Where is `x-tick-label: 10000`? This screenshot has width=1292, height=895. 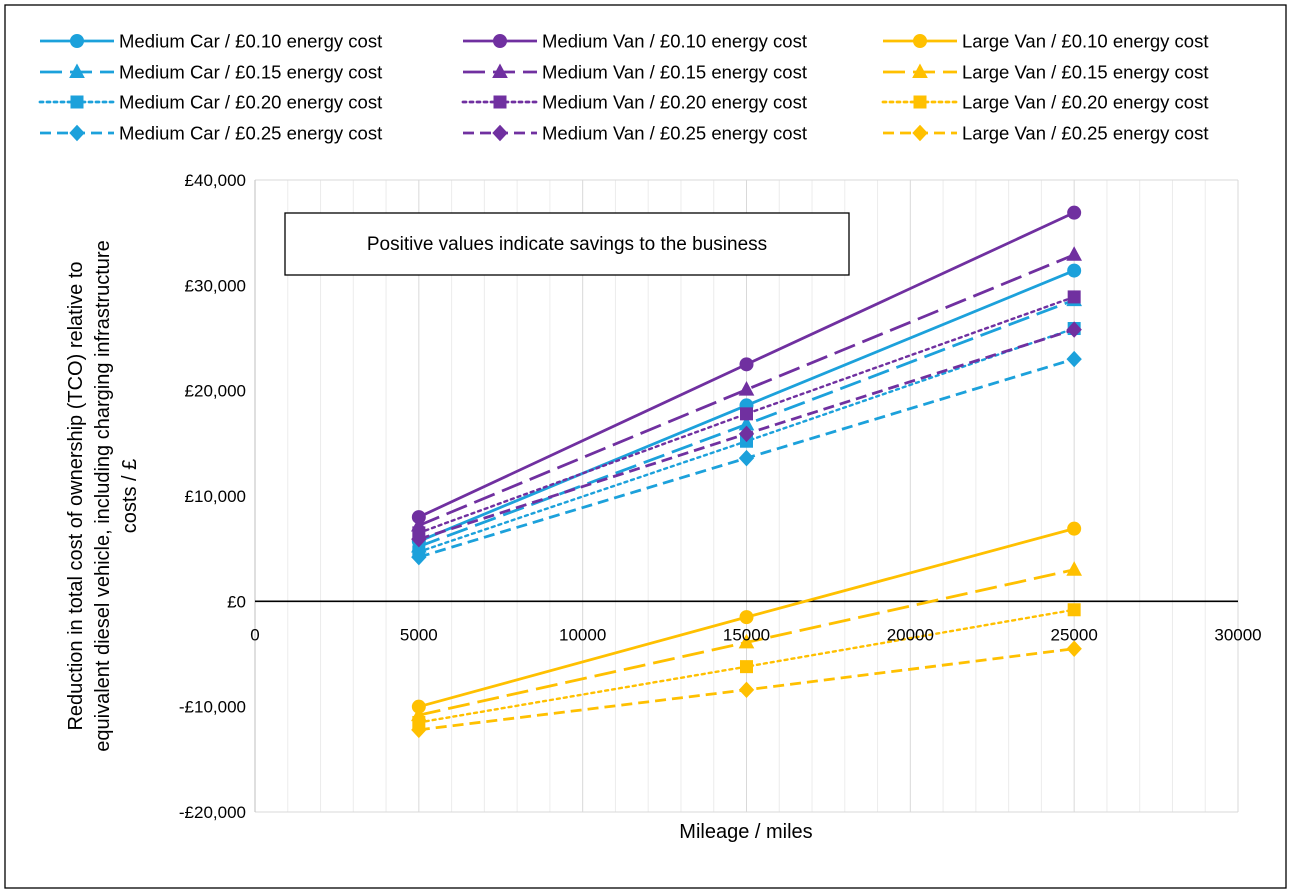 x-tick-label: 10000 is located at coordinates (582, 634).